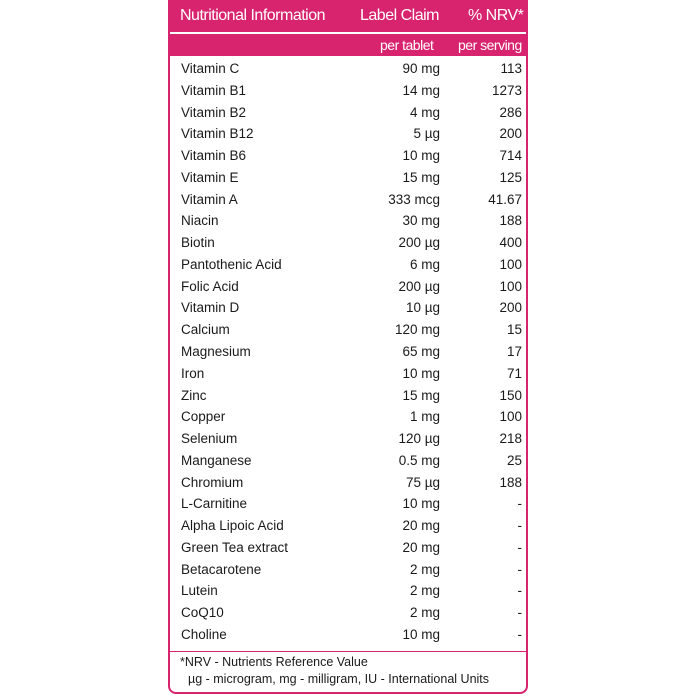  Describe the element at coordinates (514, 351) in the screenshot. I see `nrv-value: 17` at that location.